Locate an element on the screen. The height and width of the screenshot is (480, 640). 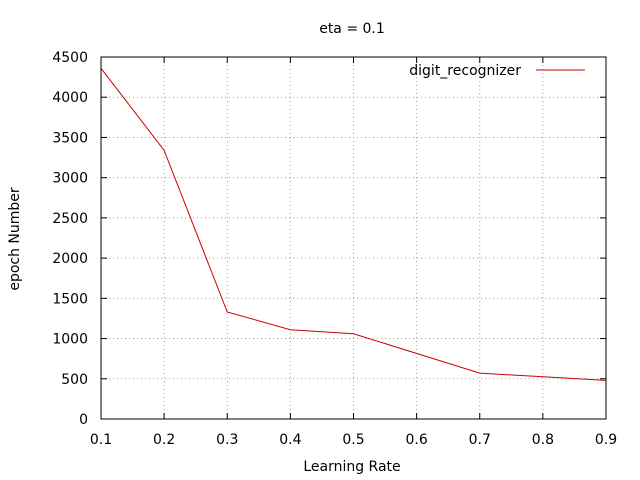
x-axis-label: Learning Rate is located at coordinates (351, 467).